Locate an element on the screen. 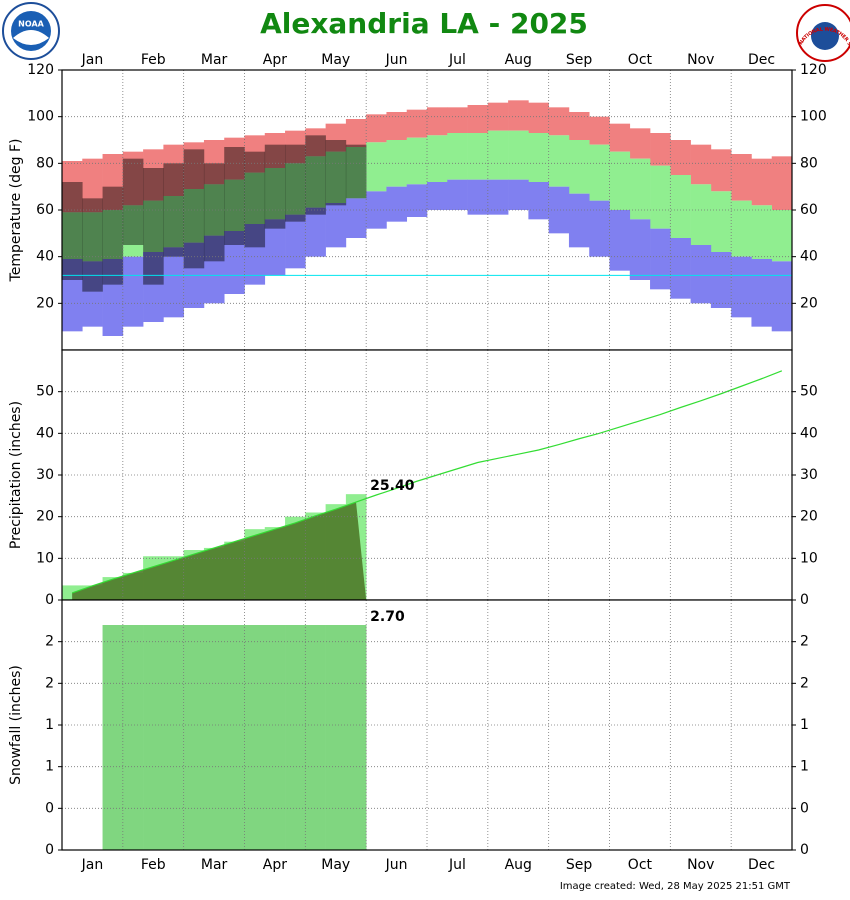  y-tick-label: 60 is located at coordinates (45, 210).